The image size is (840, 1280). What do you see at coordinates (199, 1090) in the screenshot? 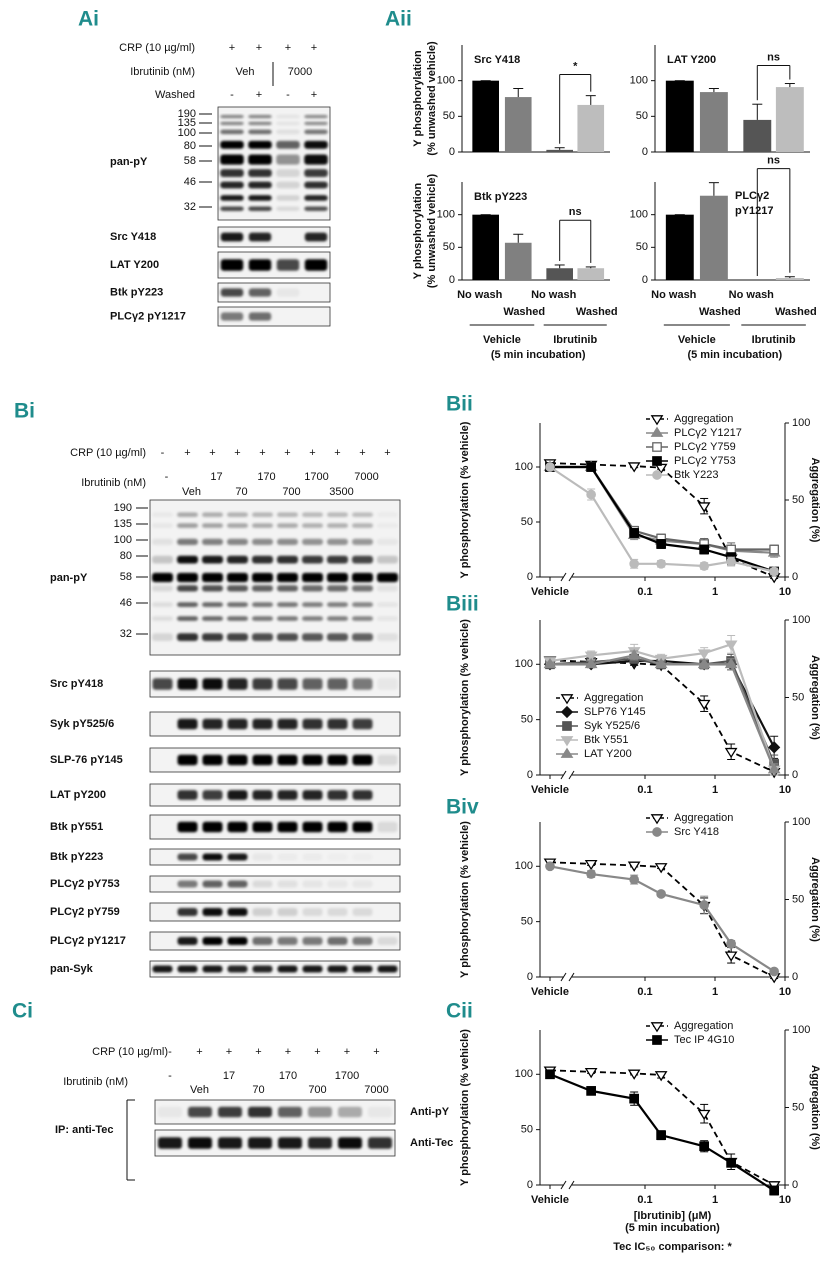
I see `dose: Veh` at bounding box center [199, 1090].